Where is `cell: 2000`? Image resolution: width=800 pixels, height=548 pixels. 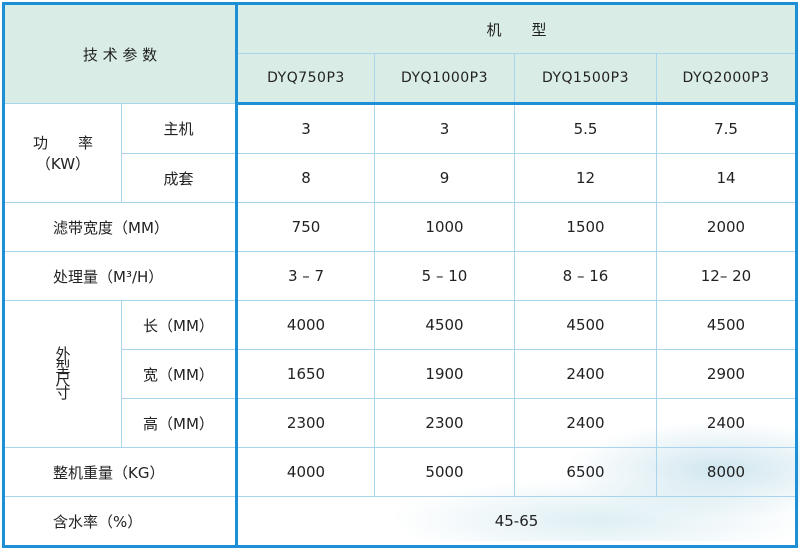
cell: 2000 is located at coordinates (726, 227).